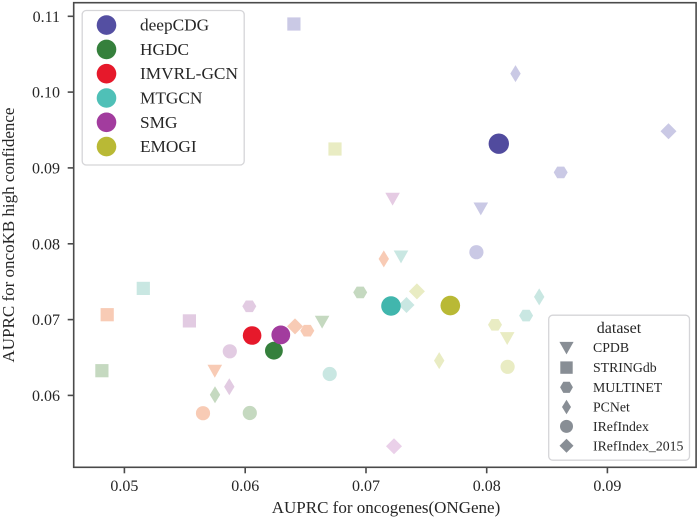  Describe the element at coordinates (9, 235) in the screenshot. I see `svg-text:AUPRC for oncoKB high confiden: AUPRC for oncoKB high confidence` at that location.